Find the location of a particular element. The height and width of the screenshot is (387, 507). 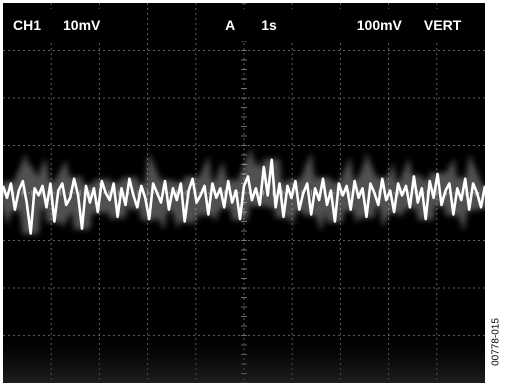

figure-id: 00778-015 is located at coordinates (496, 342).